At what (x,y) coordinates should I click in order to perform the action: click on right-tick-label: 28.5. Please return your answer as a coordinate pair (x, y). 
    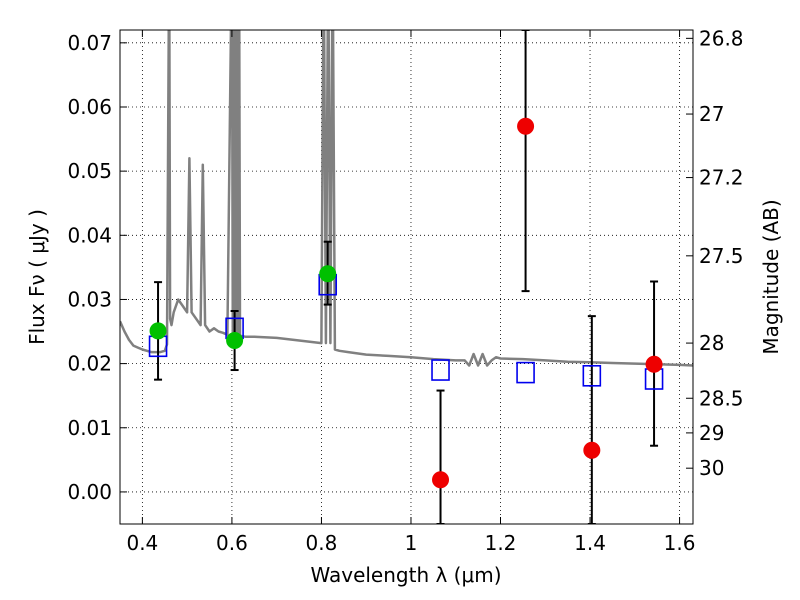
    Looking at the image, I should click on (721, 398).